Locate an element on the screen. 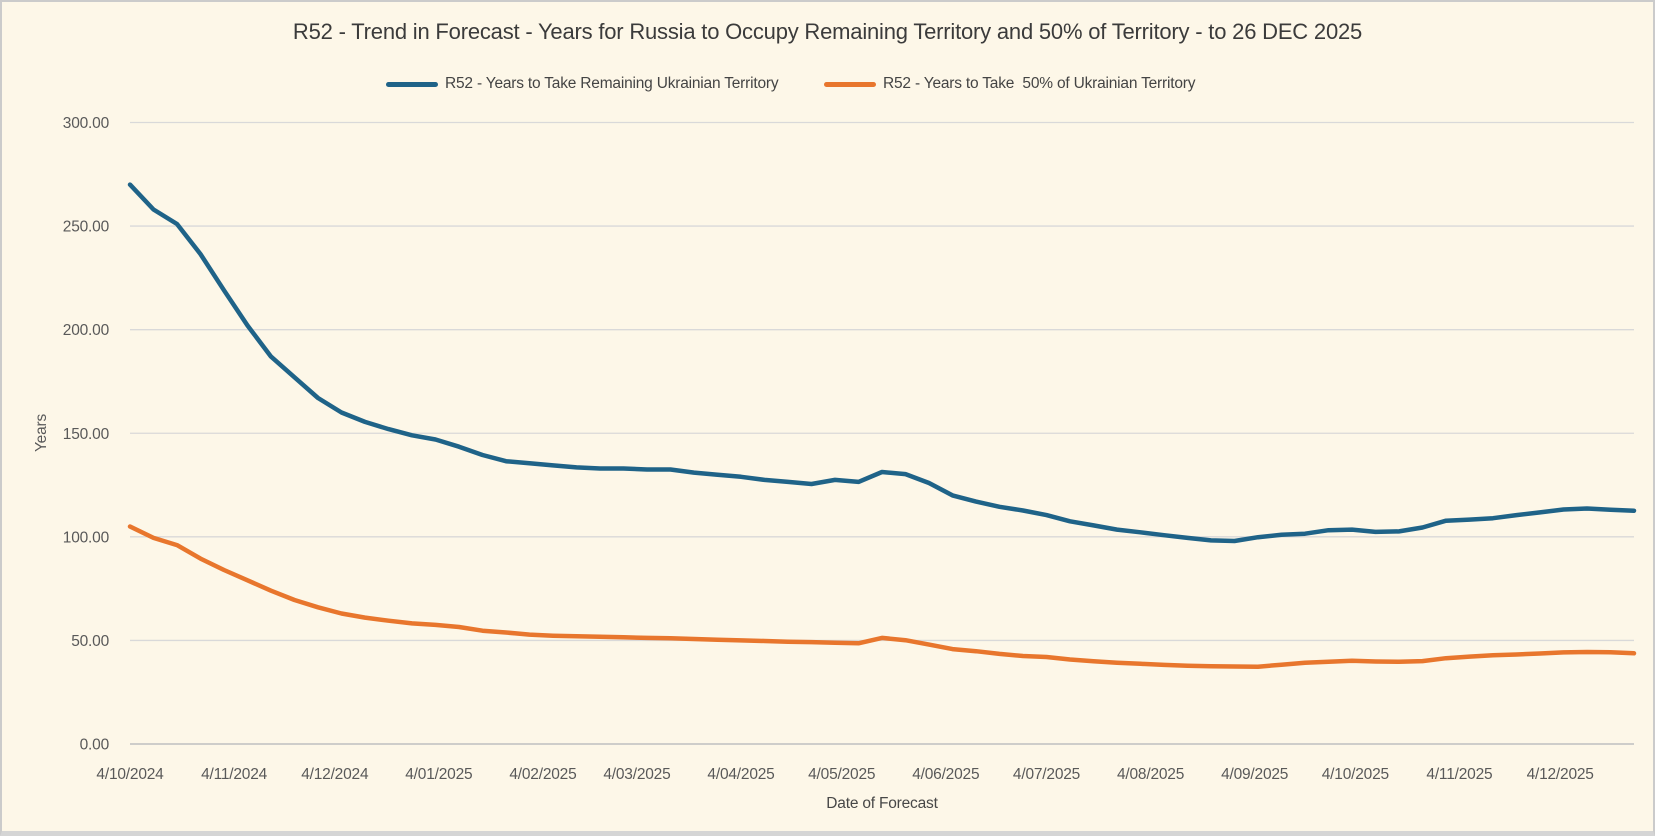  y-tick-label: 150.00 is located at coordinates (86, 434).